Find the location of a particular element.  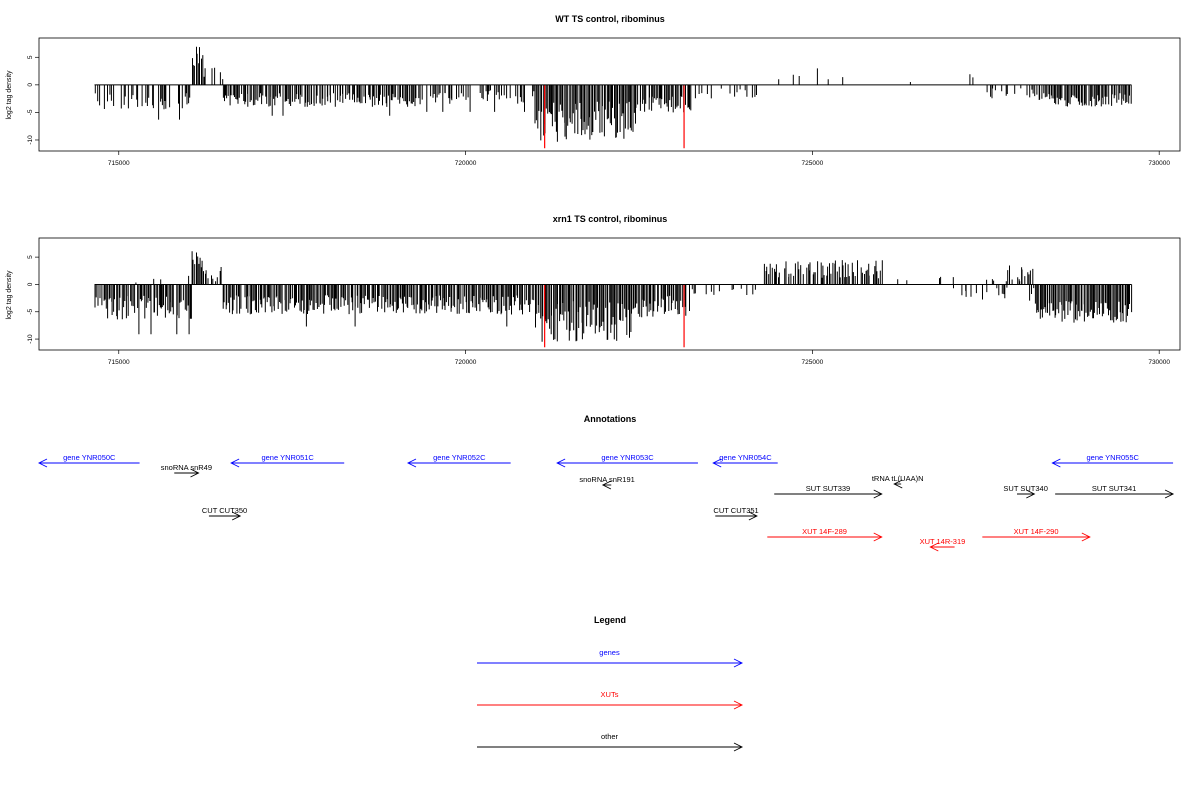

annotation-label: XUT 14R-319 is located at coordinates (943, 541).